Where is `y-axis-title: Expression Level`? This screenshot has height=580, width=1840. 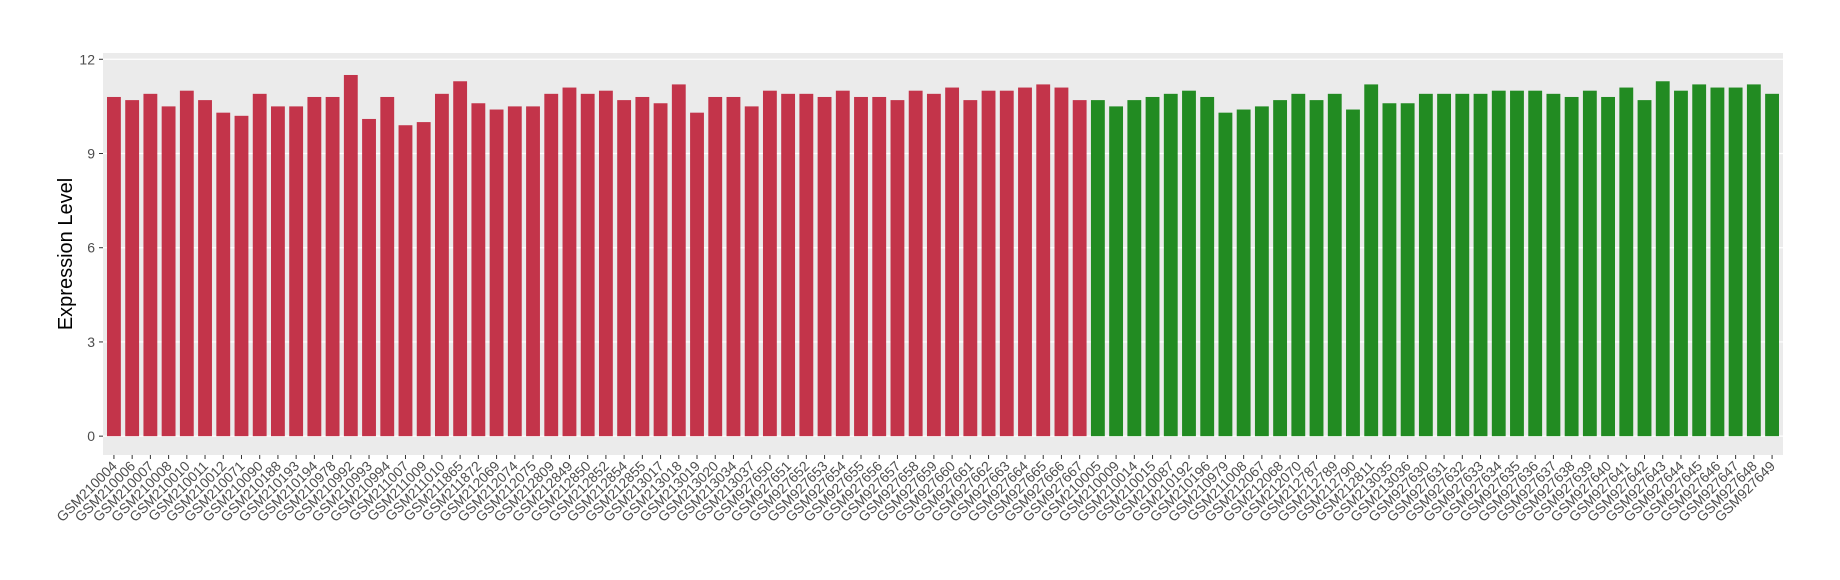 y-axis-title: Expression Level is located at coordinates (66, 254).